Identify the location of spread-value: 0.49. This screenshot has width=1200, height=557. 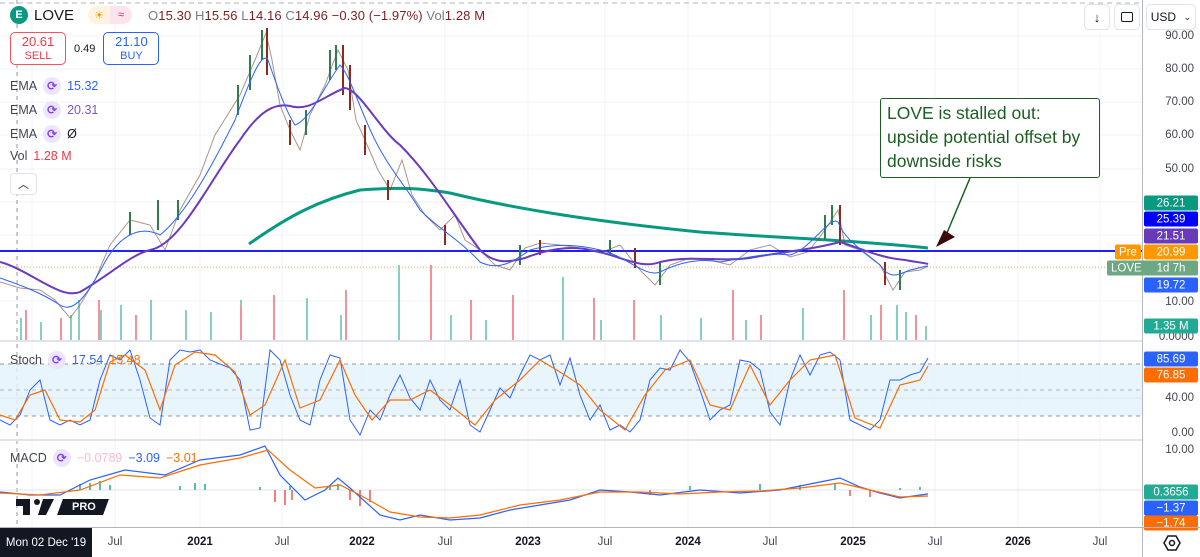
(85, 48).